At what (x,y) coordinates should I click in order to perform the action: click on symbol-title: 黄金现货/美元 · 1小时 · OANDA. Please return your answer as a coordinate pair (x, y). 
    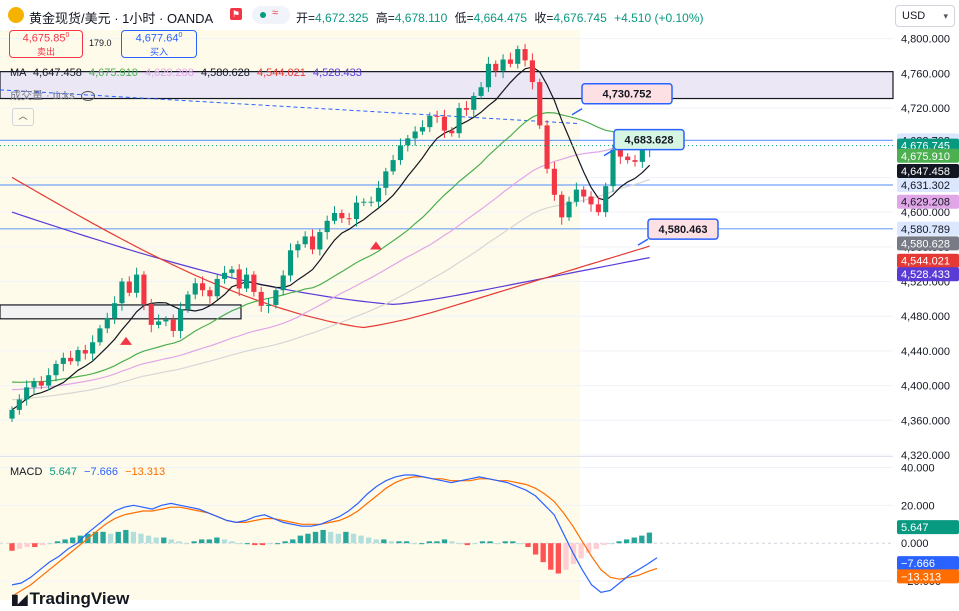
    Looking at the image, I should click on (121, 18).